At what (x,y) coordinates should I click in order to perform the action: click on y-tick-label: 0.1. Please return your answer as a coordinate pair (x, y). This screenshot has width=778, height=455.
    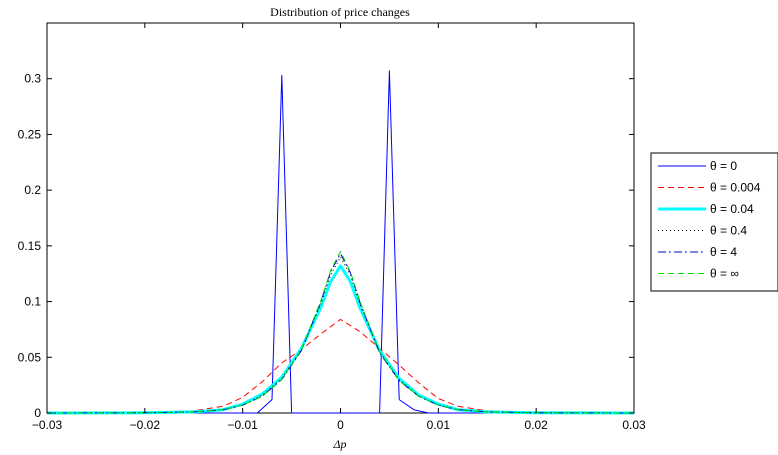
    Looking at the image, I should click on (32, 302).